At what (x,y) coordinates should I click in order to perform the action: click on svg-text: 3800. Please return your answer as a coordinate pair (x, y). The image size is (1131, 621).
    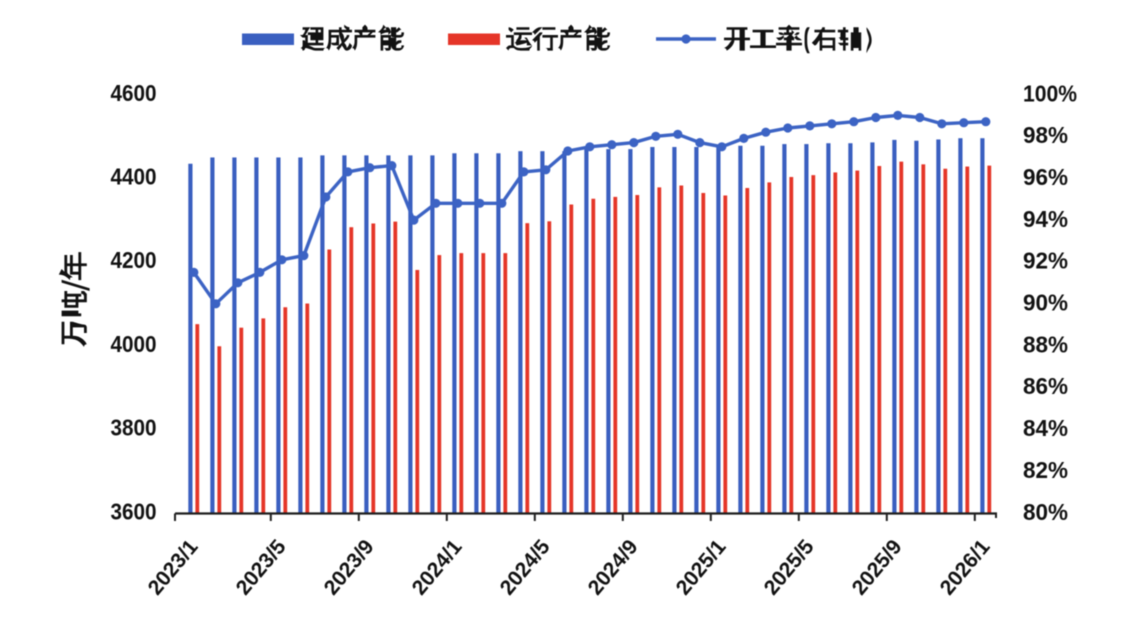
    Looking at the image, I should click on (134, 428).